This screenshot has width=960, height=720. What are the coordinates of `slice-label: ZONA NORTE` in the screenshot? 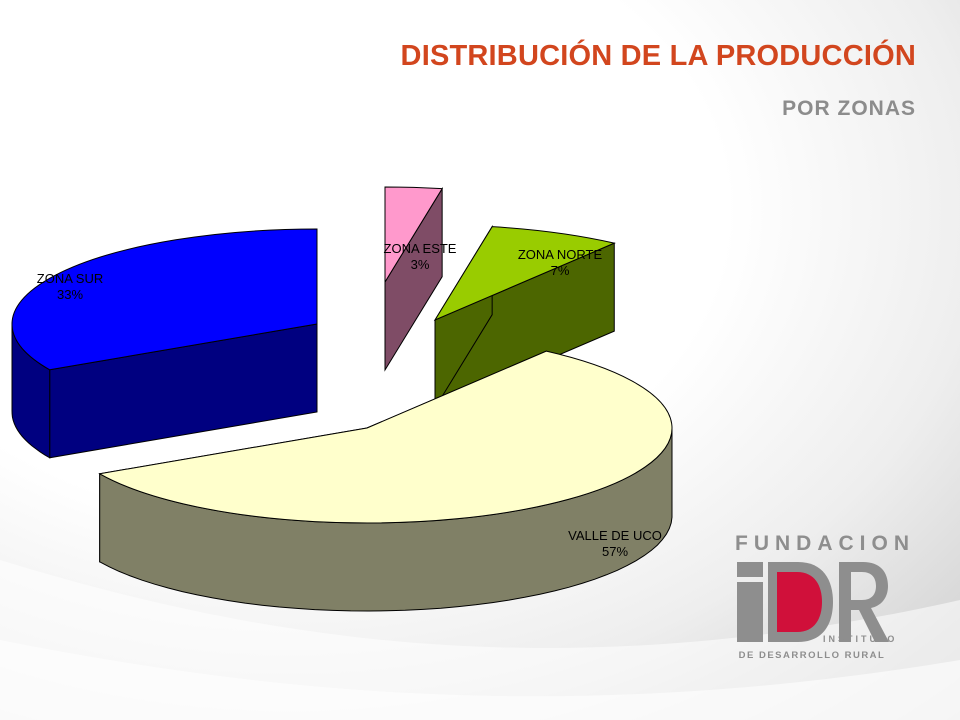 It's located at (560, 254).